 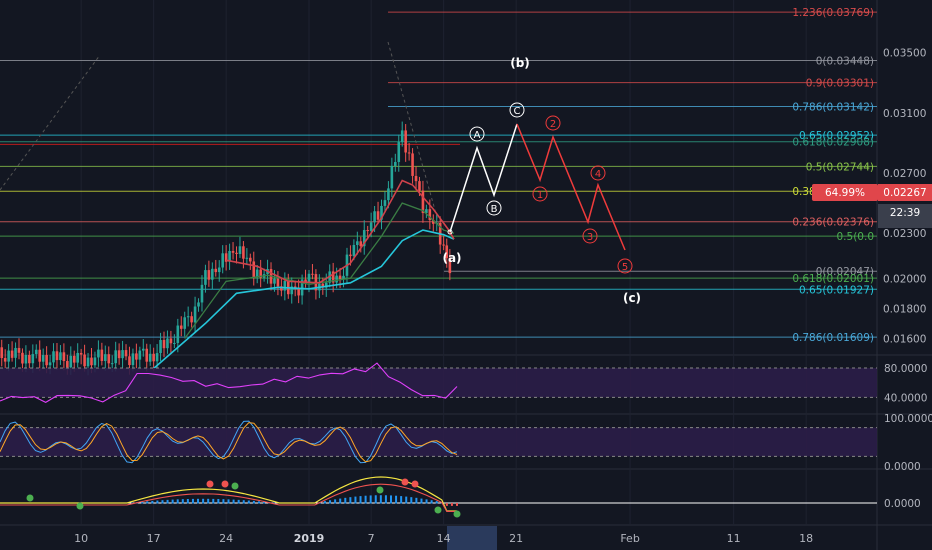 I want to click on wave-label: A, so click(x=477, y=135).